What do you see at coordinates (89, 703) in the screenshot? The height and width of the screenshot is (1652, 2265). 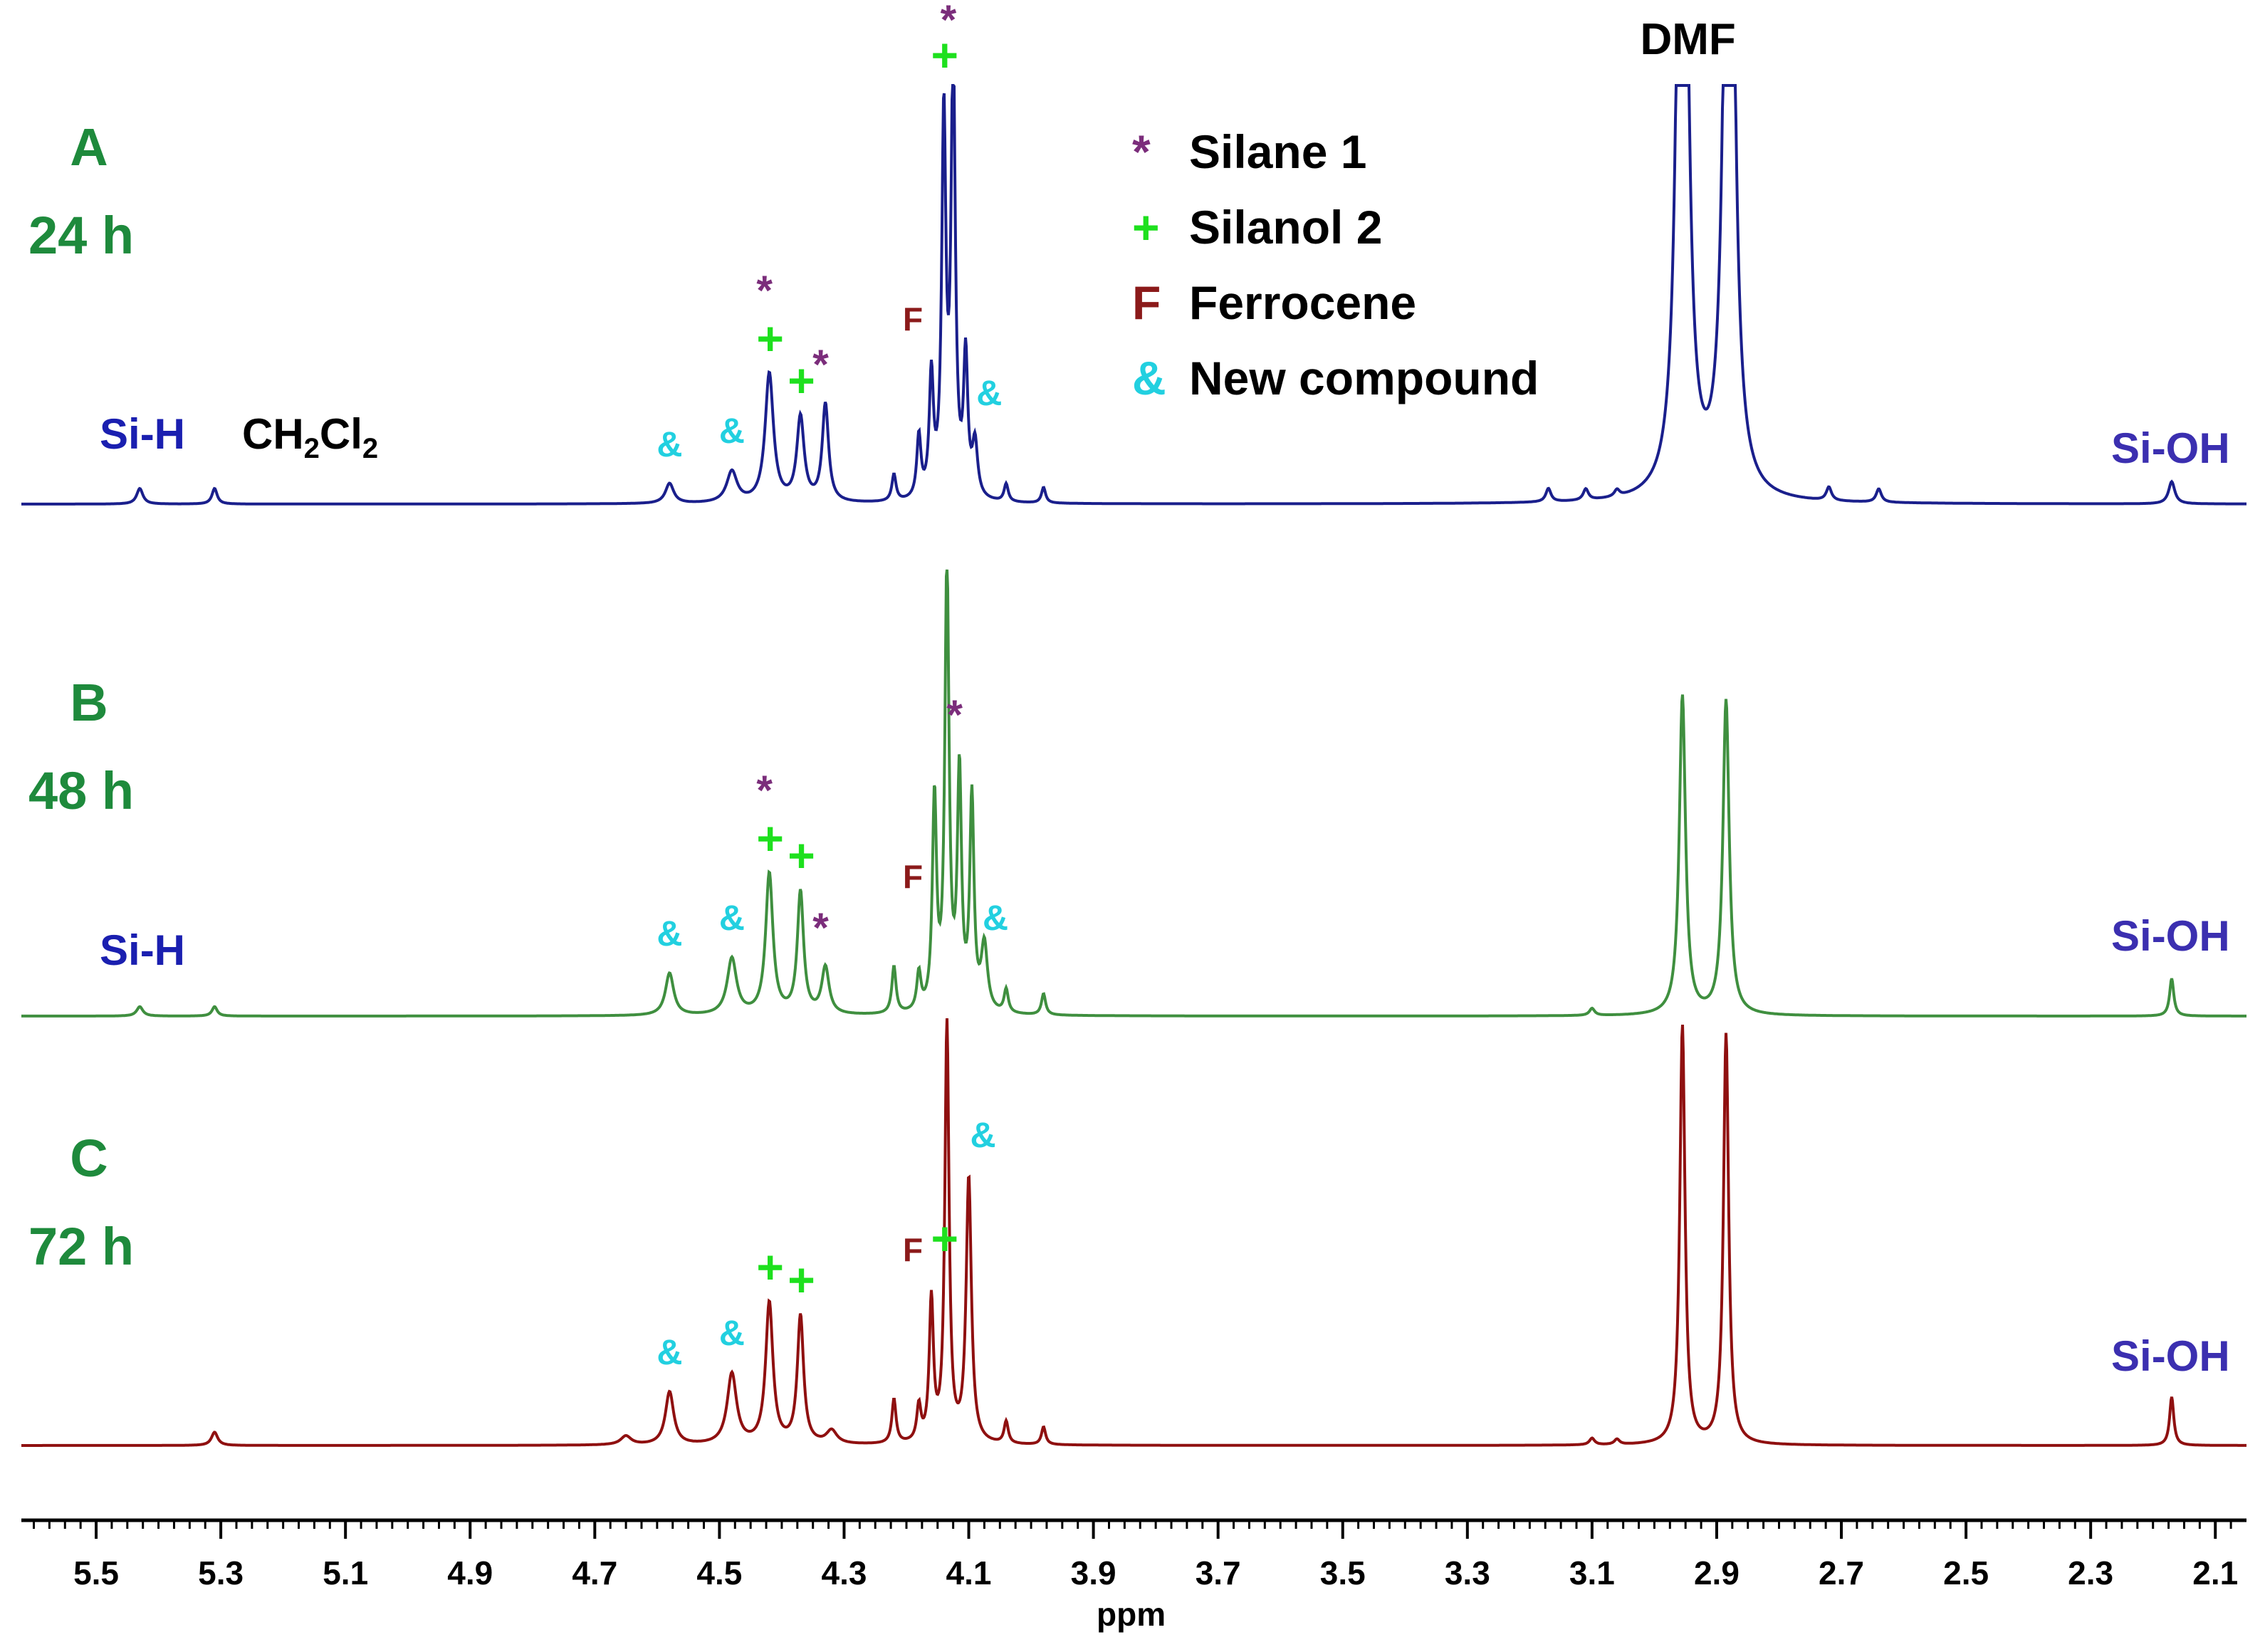 I see `sample-letter: B` at bounding box center [89, 703].